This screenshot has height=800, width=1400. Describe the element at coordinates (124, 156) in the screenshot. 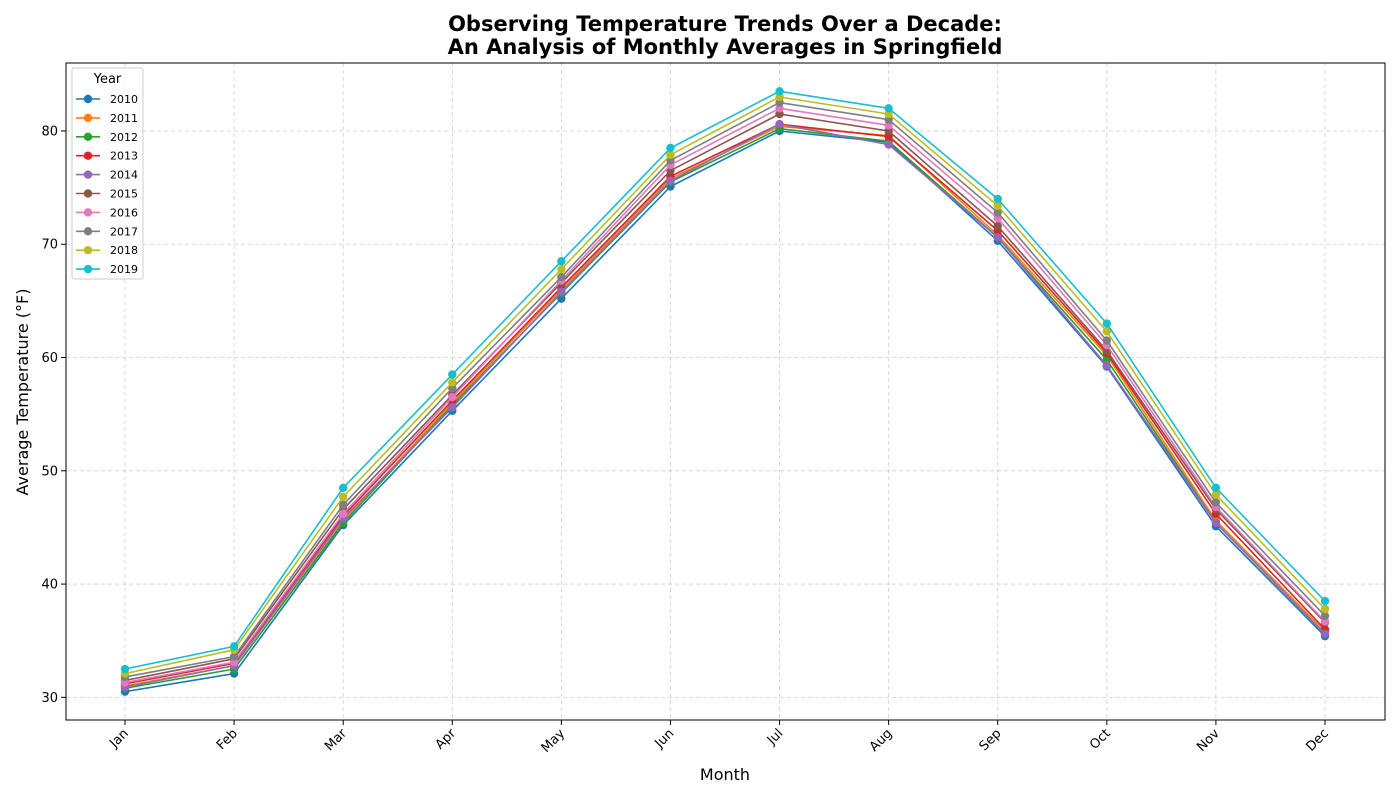

I see `legend-label: 2013` at that location.